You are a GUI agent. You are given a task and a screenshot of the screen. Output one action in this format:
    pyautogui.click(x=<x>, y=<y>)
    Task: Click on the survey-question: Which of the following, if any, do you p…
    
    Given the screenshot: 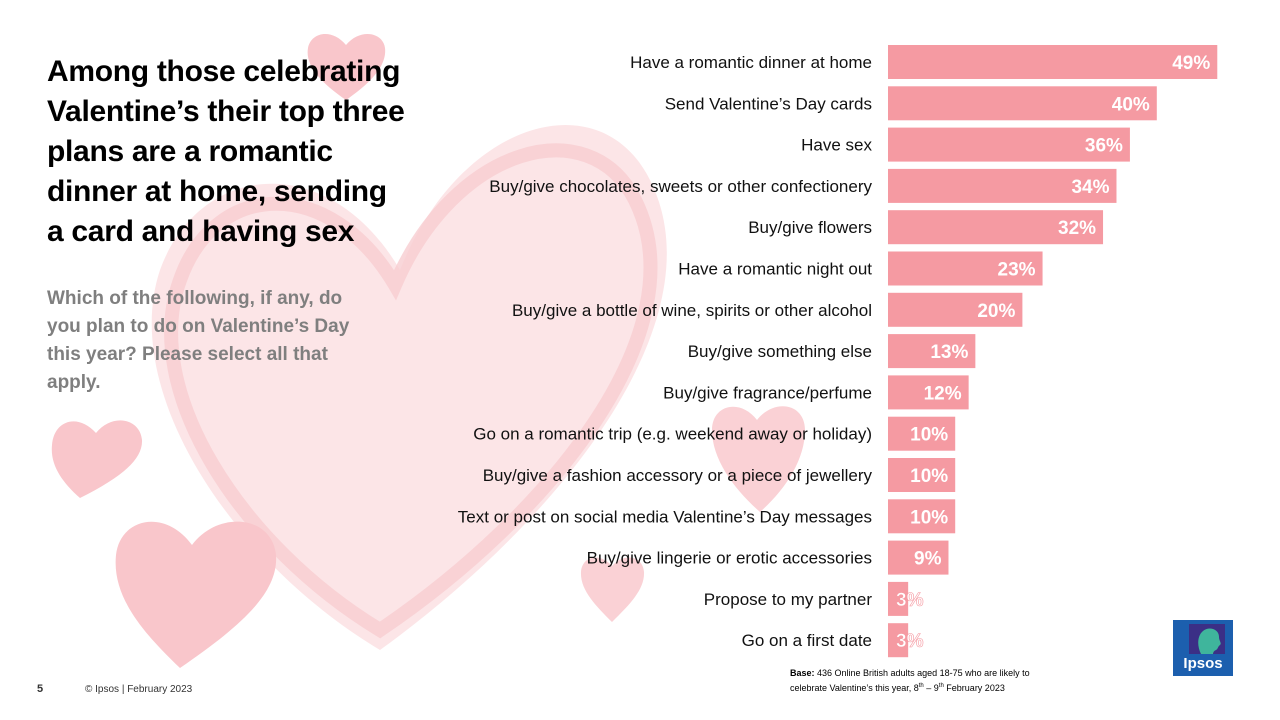 What is the action you would take?
    pyautogui.click(x=198, y=340)
    